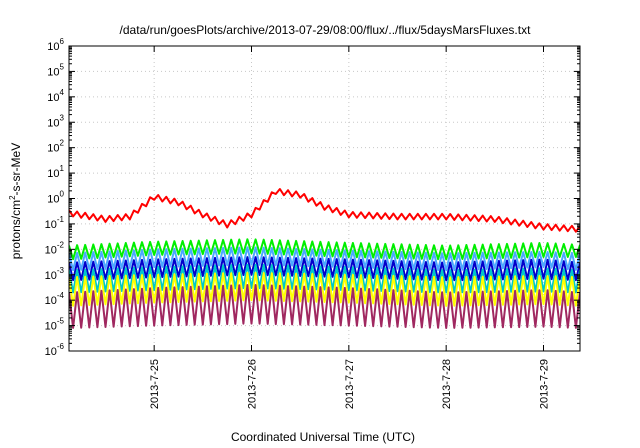 This screenshot has width=640, height=448. Describe the element at coordinates (55, 121) in the screenshot. I see `y-tick-label: 10³` at that location.